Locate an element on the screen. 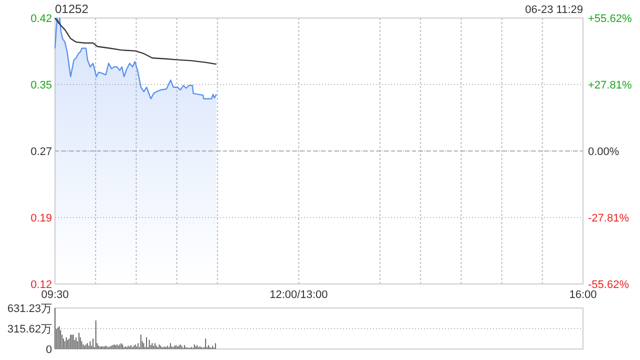 The image size is (640, 360). y2-tick-label: -27.81% is located at coordinates (609, 218).